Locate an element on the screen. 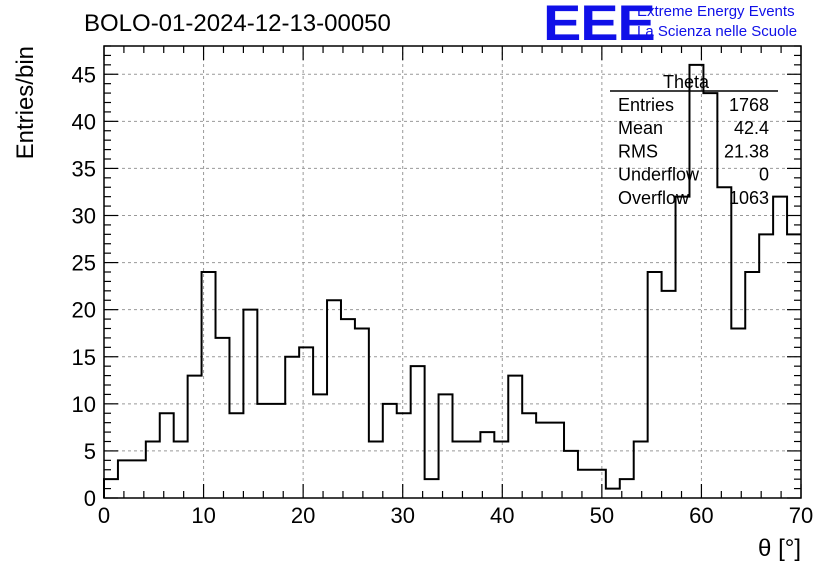  y-tick-label: 20 is located at coordinates (84, 310).